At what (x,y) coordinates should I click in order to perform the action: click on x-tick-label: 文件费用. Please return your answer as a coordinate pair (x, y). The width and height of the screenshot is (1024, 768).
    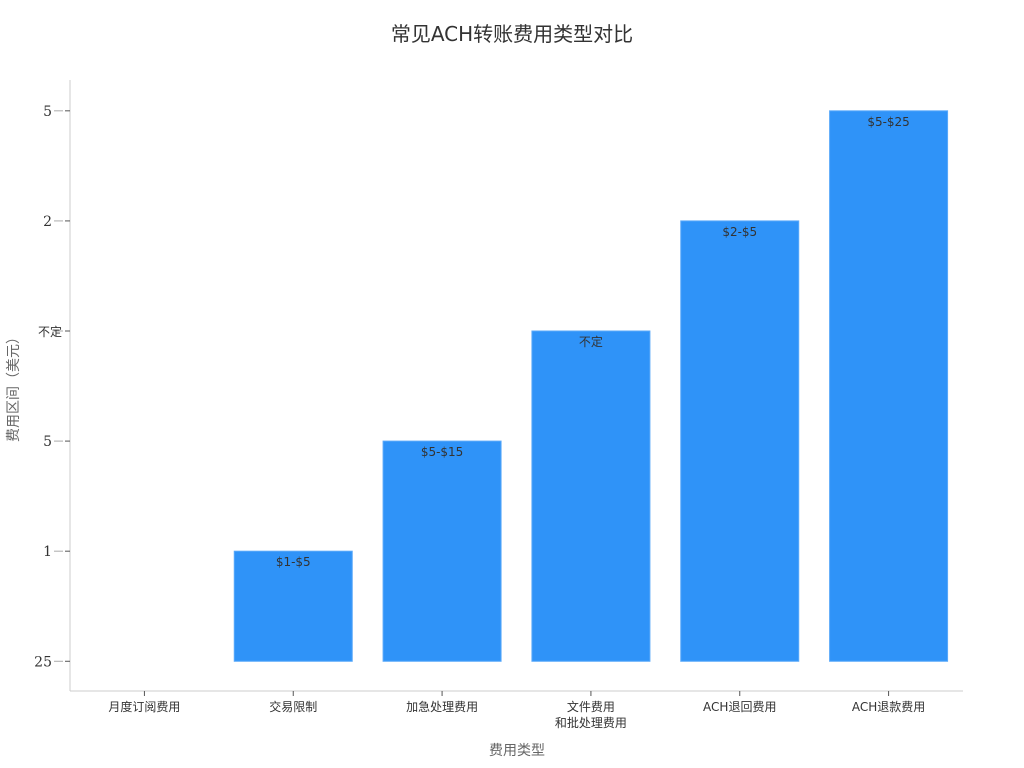
    Looking at the image, I should click on (591, 706).